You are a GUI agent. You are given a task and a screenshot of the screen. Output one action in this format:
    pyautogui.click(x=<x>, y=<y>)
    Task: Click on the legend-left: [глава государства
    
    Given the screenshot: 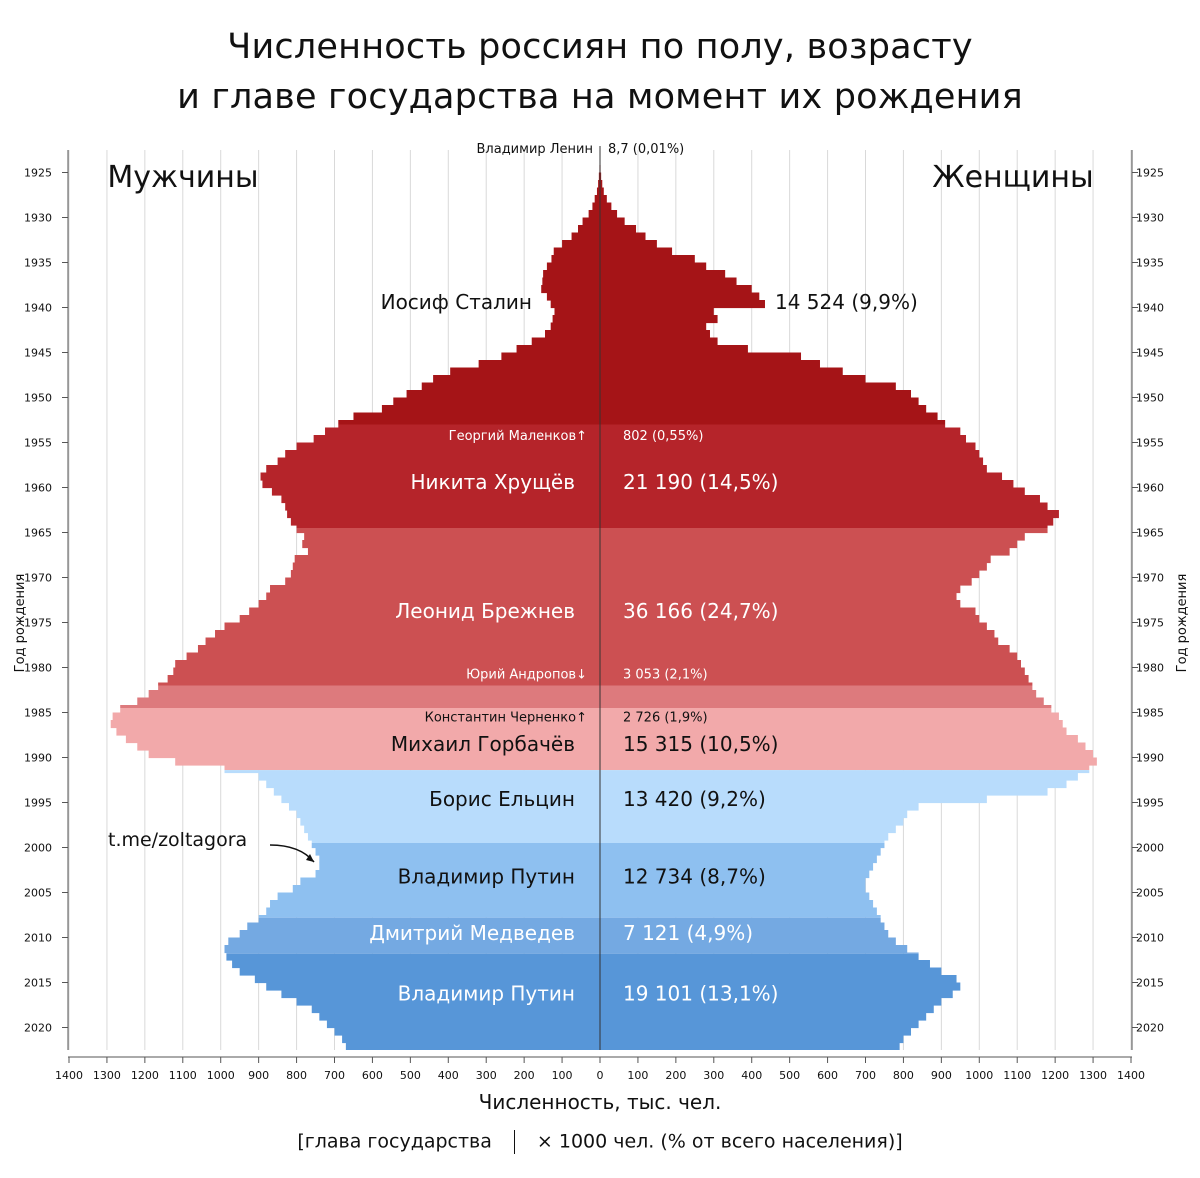 What is the action you would take?
    pyautogui.click(x=394, y=1141)
    